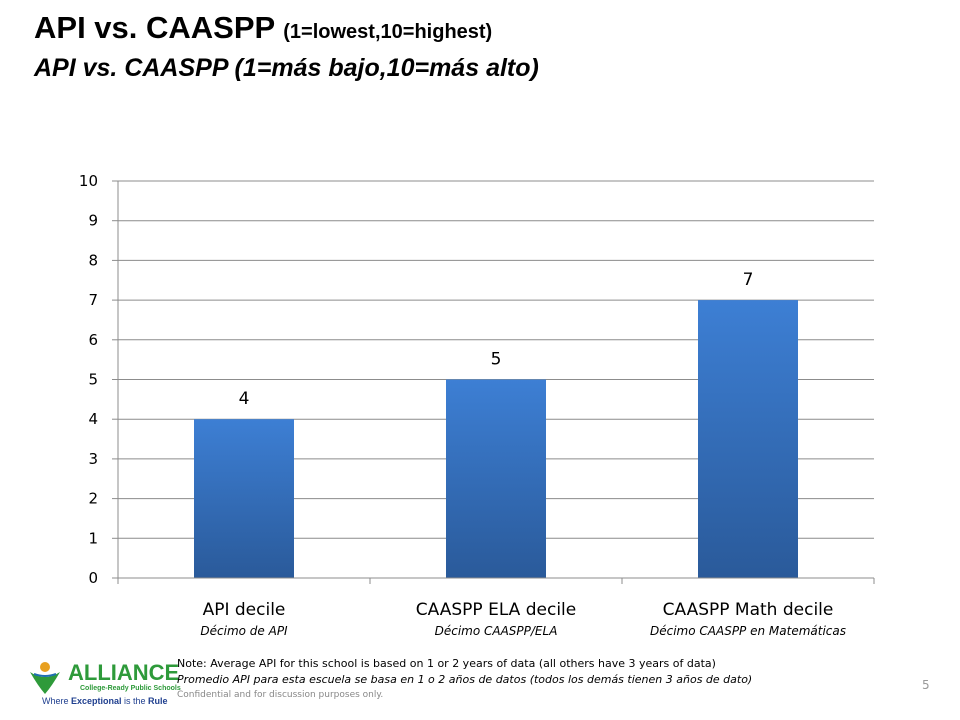 This screenshot has height=720, width=960. What do you see at coordinates (93, 538) in the screenshot?
I see `y-tick-label: 1` at bounding box center [93, 538].